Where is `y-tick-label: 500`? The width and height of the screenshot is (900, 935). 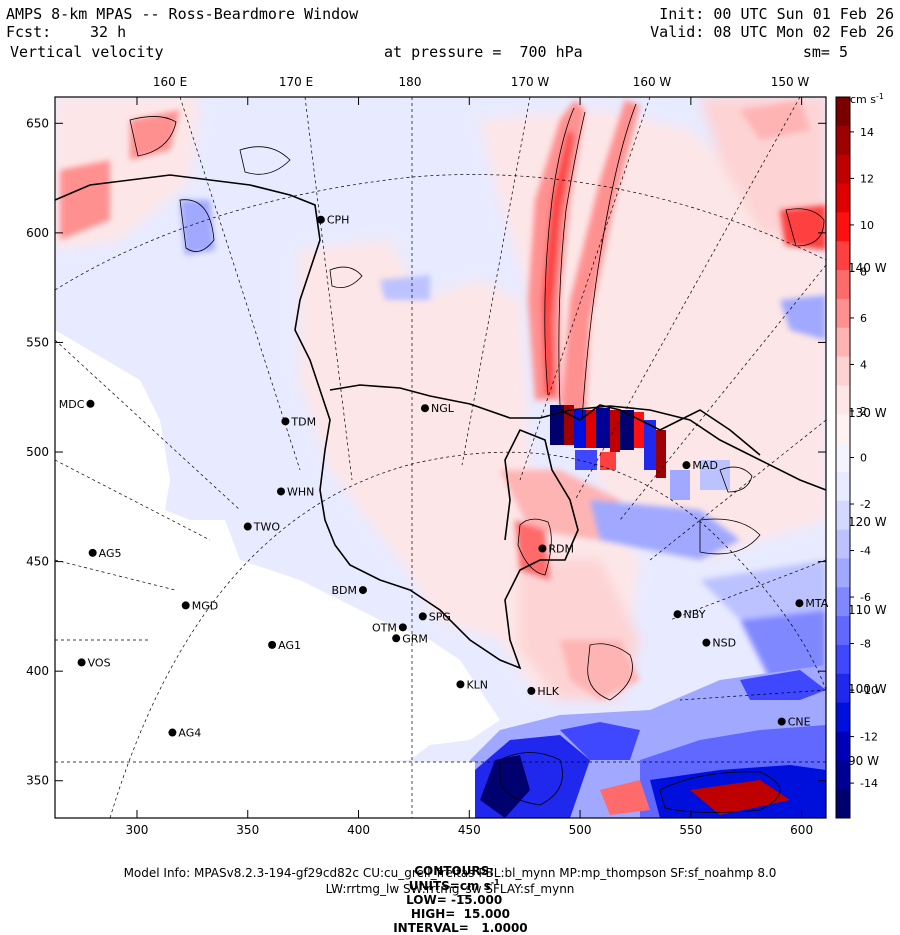 y-tick-label: 500 is located at coordinates (37, 452).